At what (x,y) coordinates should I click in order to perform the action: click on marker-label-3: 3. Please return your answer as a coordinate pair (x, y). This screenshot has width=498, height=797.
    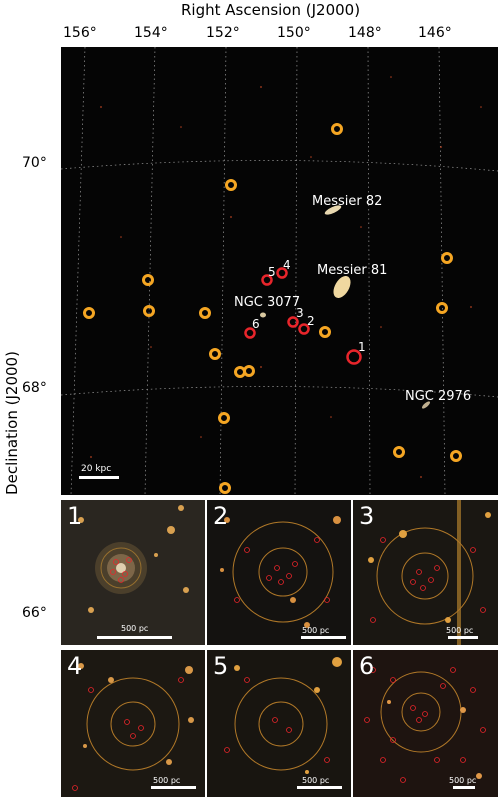
    Looking at the image, I should click on (300, 313).